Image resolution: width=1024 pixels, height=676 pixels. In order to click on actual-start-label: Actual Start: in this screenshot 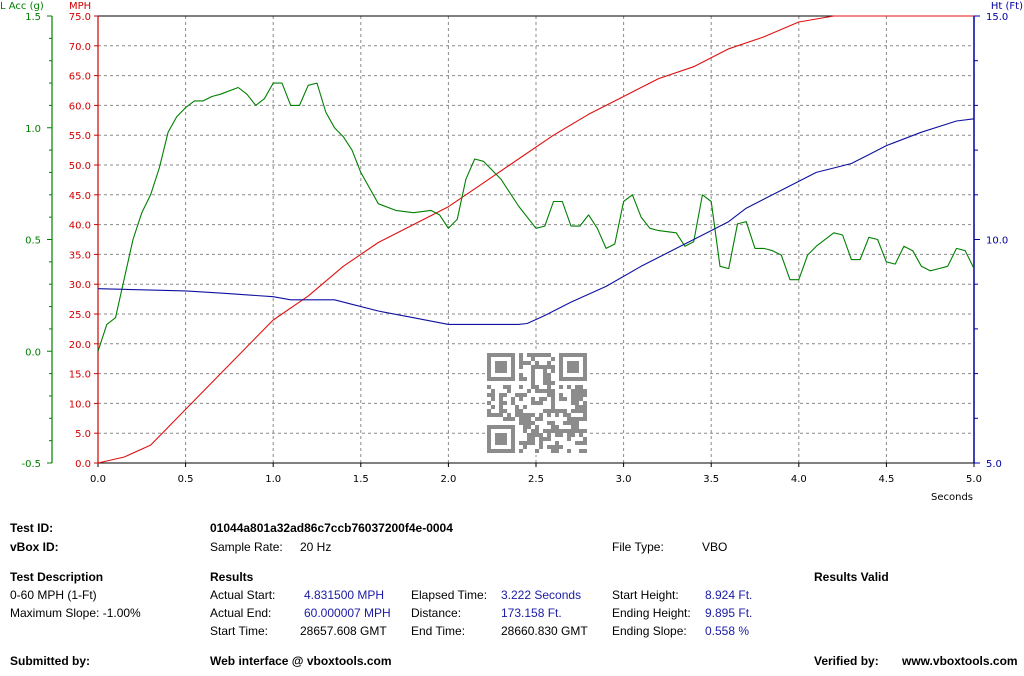, I will do `click(243, 595)`.